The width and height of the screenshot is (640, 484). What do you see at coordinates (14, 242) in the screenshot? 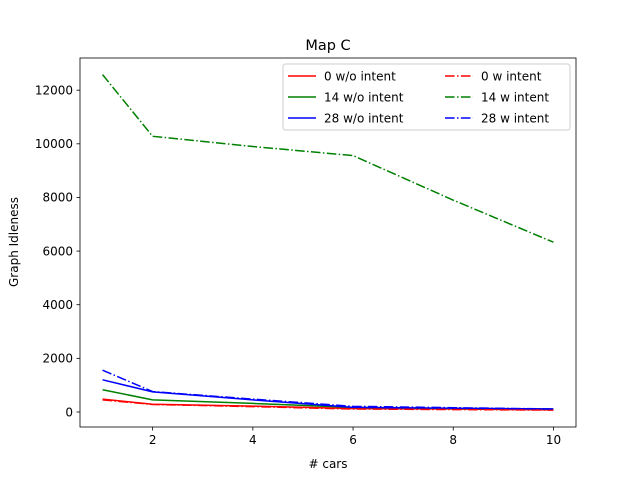
I see `y-axis-label: Graph Idleness` at bounding box center [14, 242].